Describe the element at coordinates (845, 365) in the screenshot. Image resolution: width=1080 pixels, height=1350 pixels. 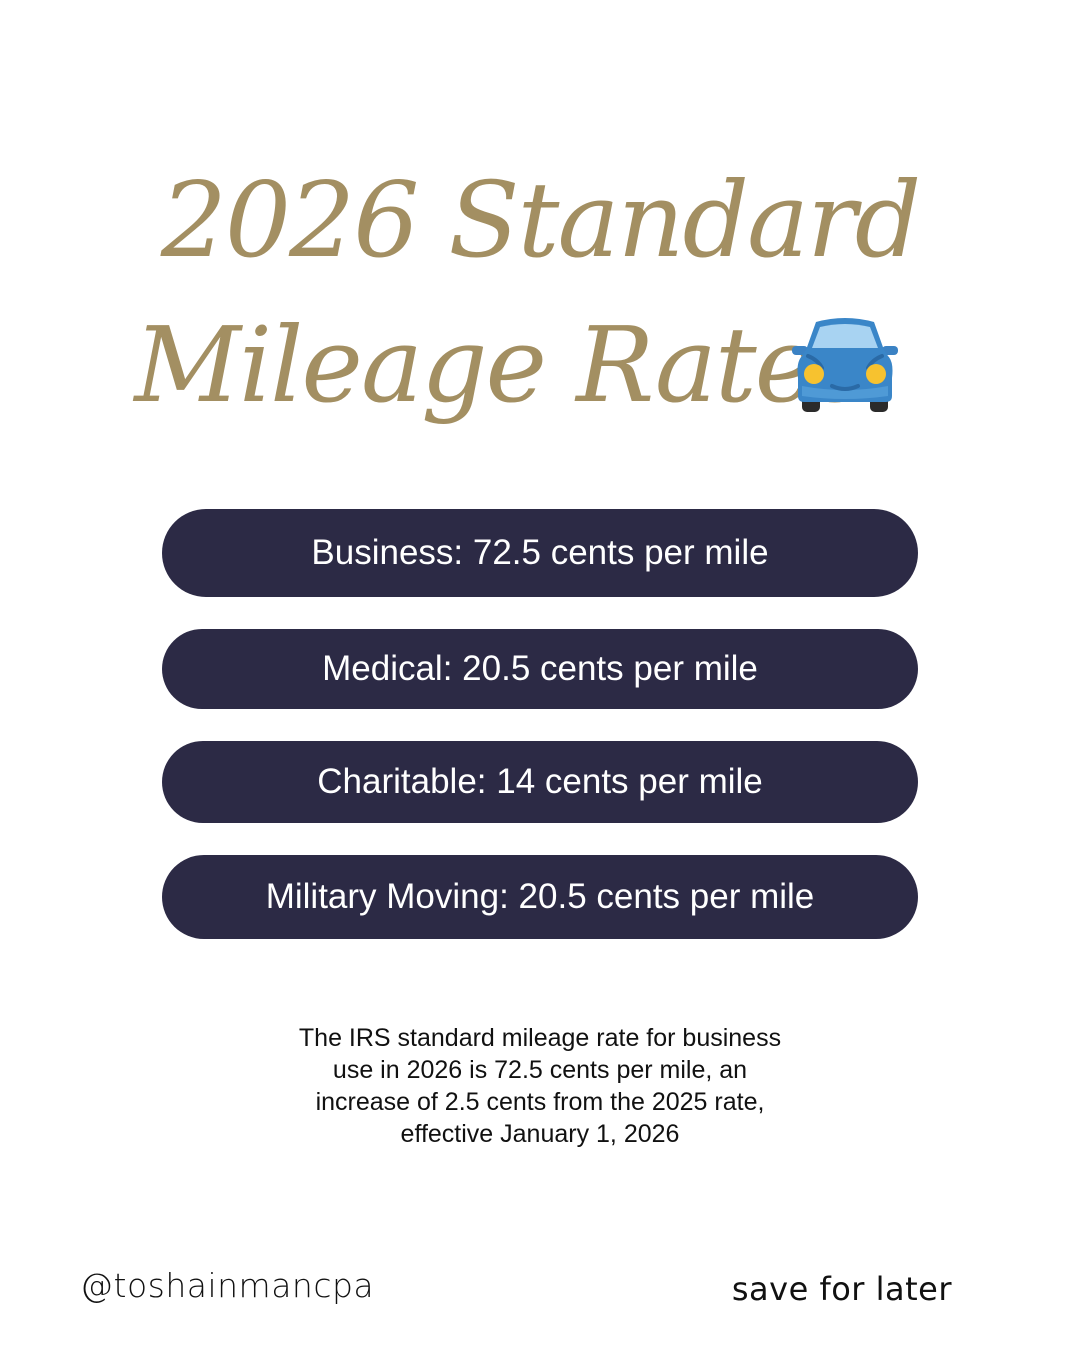
I see `car-icon` at that location.